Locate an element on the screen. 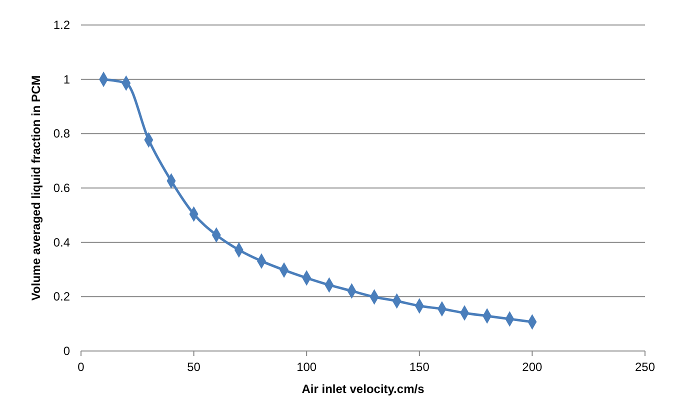 Image resolution: width=679 pixels, height=410 pixels. x-tick-label: 250 is located at coordinates (645, 367).